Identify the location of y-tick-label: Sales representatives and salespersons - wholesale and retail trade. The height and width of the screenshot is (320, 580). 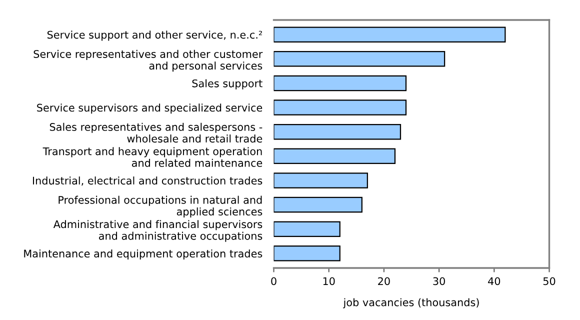
(156, 132).